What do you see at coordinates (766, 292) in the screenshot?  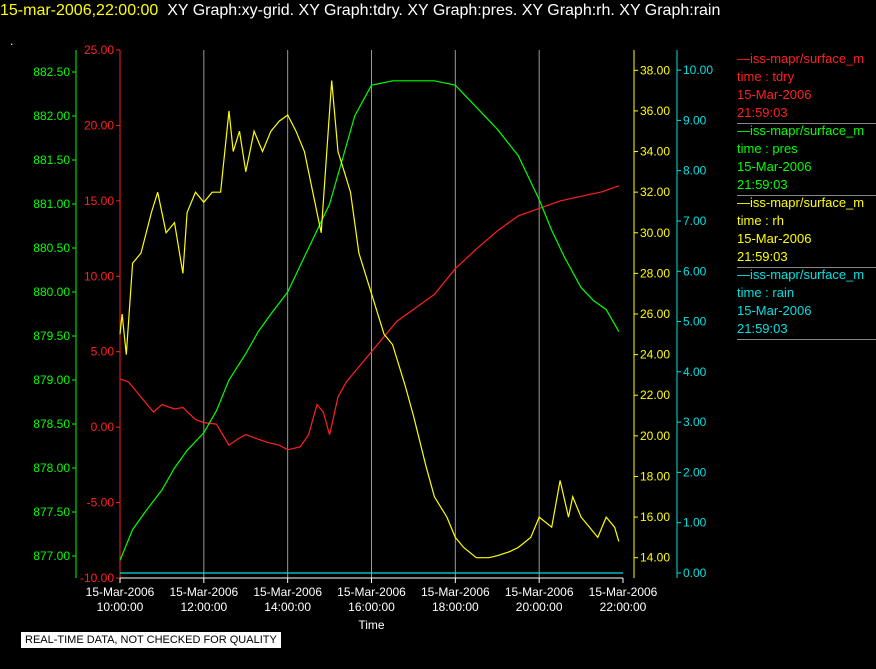 I see `legend-var: time : rain` at bounding box center [766, 292].